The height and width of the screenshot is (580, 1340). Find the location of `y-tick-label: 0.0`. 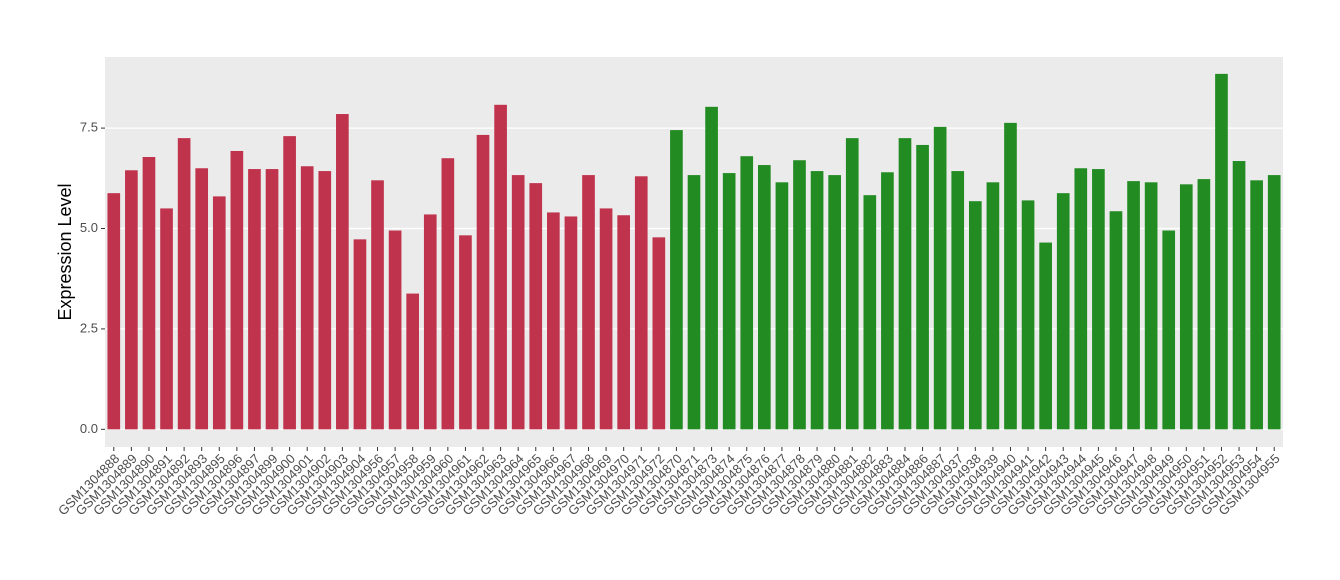

y-tick-label: 0.0 is located at coordinates (89, 428).